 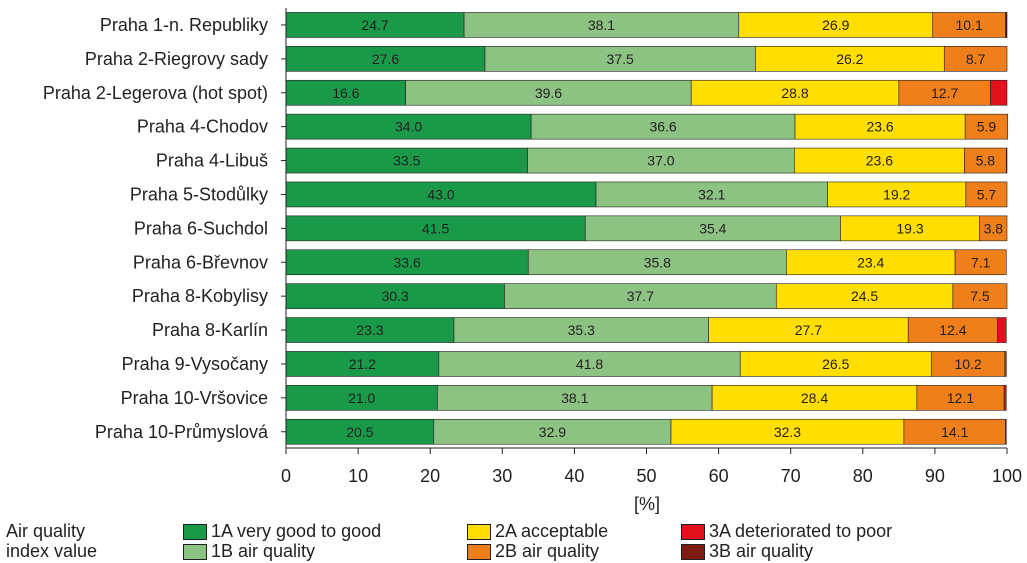 What do you see at coordinates (263, 551) in the screenshot?
I see `legend-label-1b: 1B air quality` at bounding box center [263, 551].